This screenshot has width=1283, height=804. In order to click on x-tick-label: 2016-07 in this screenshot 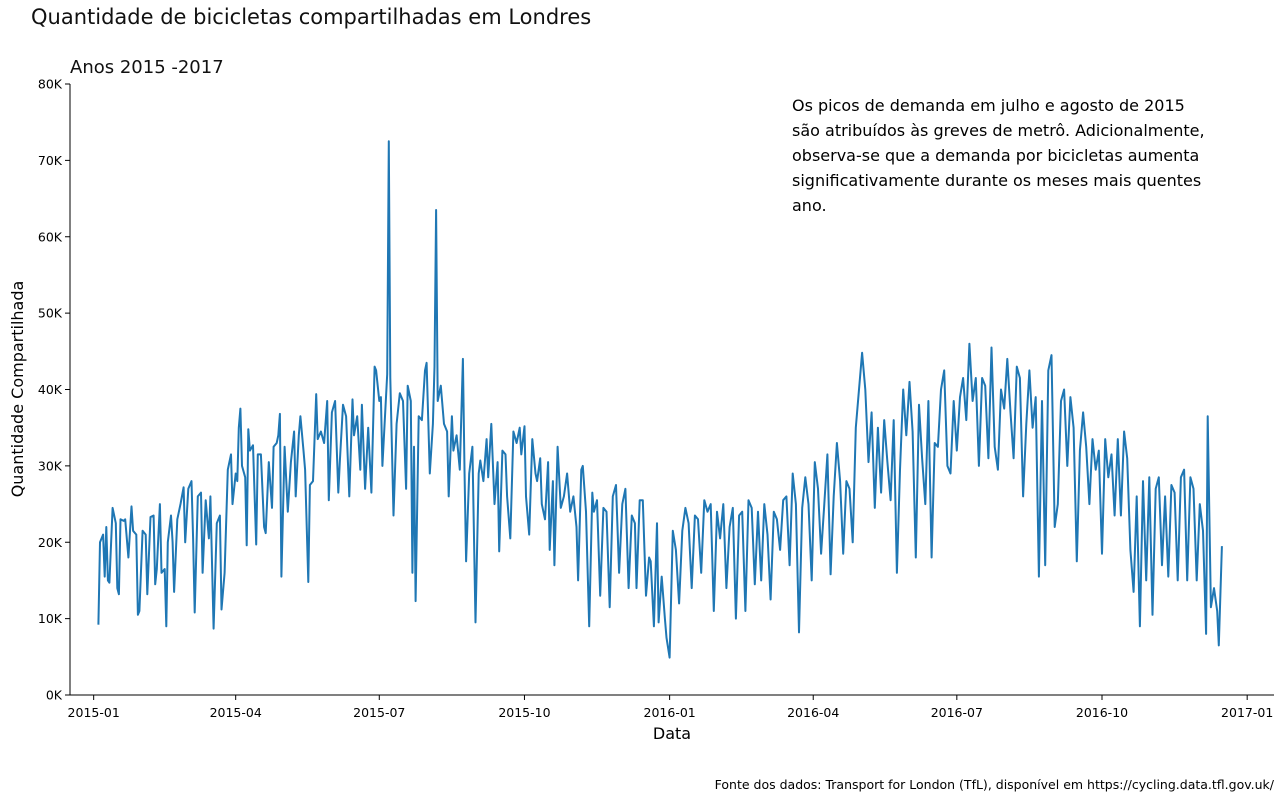, I will do `click(957, 712)`.